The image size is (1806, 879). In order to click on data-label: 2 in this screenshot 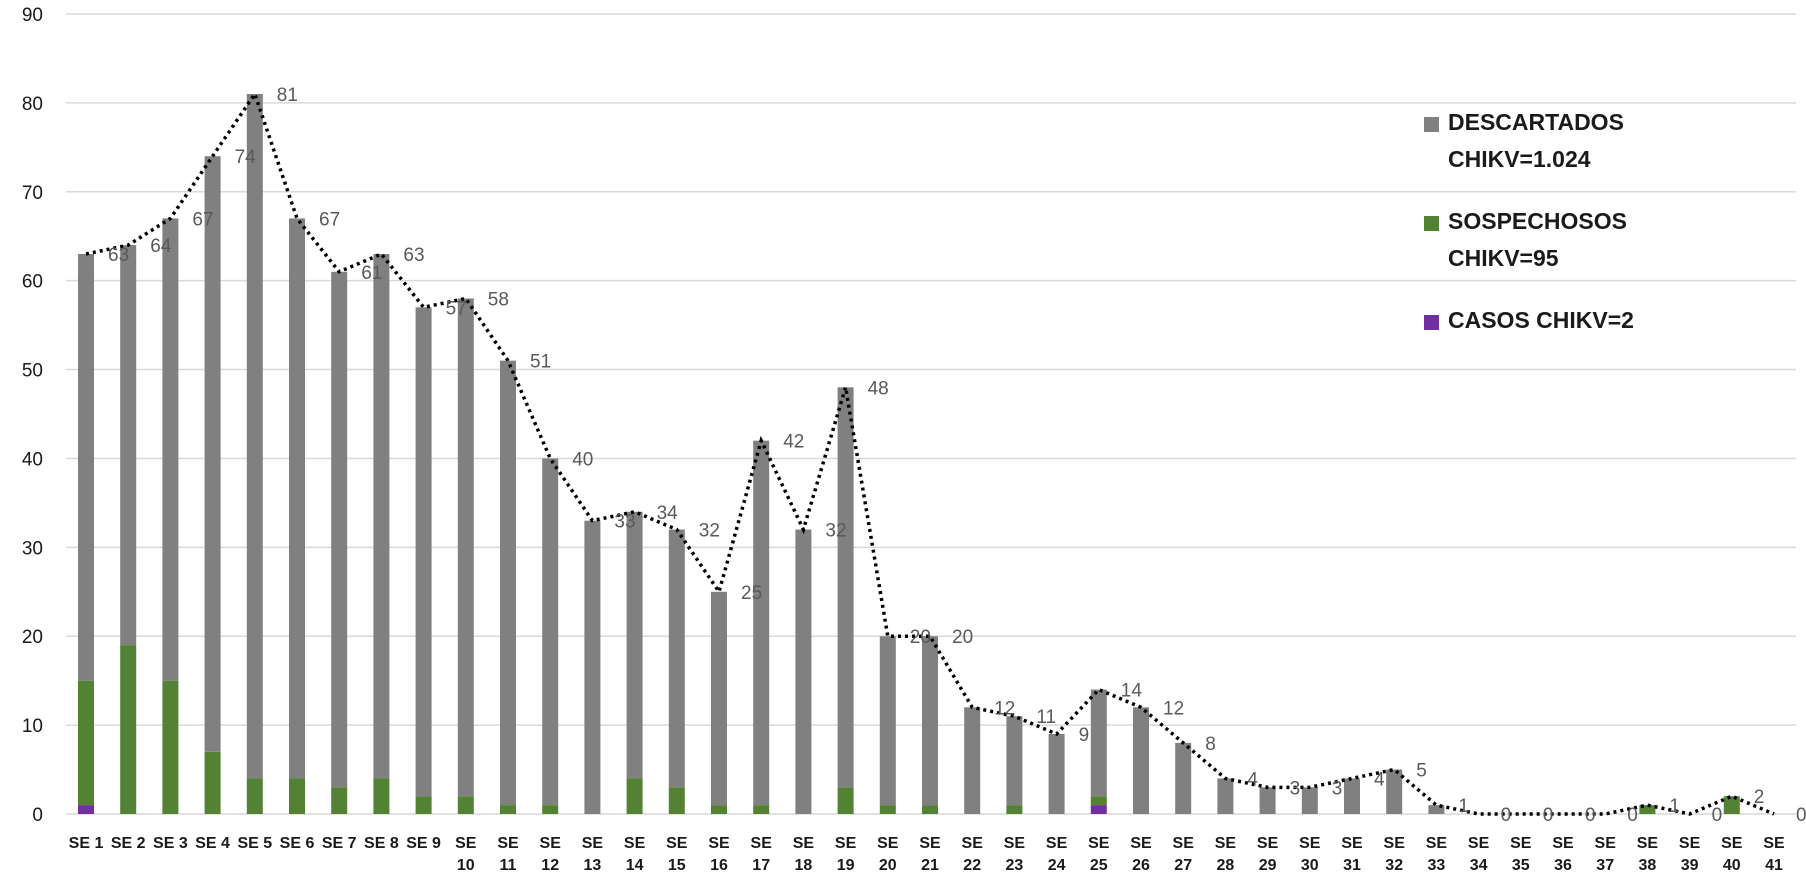, I will do `click(1759, 797)`.